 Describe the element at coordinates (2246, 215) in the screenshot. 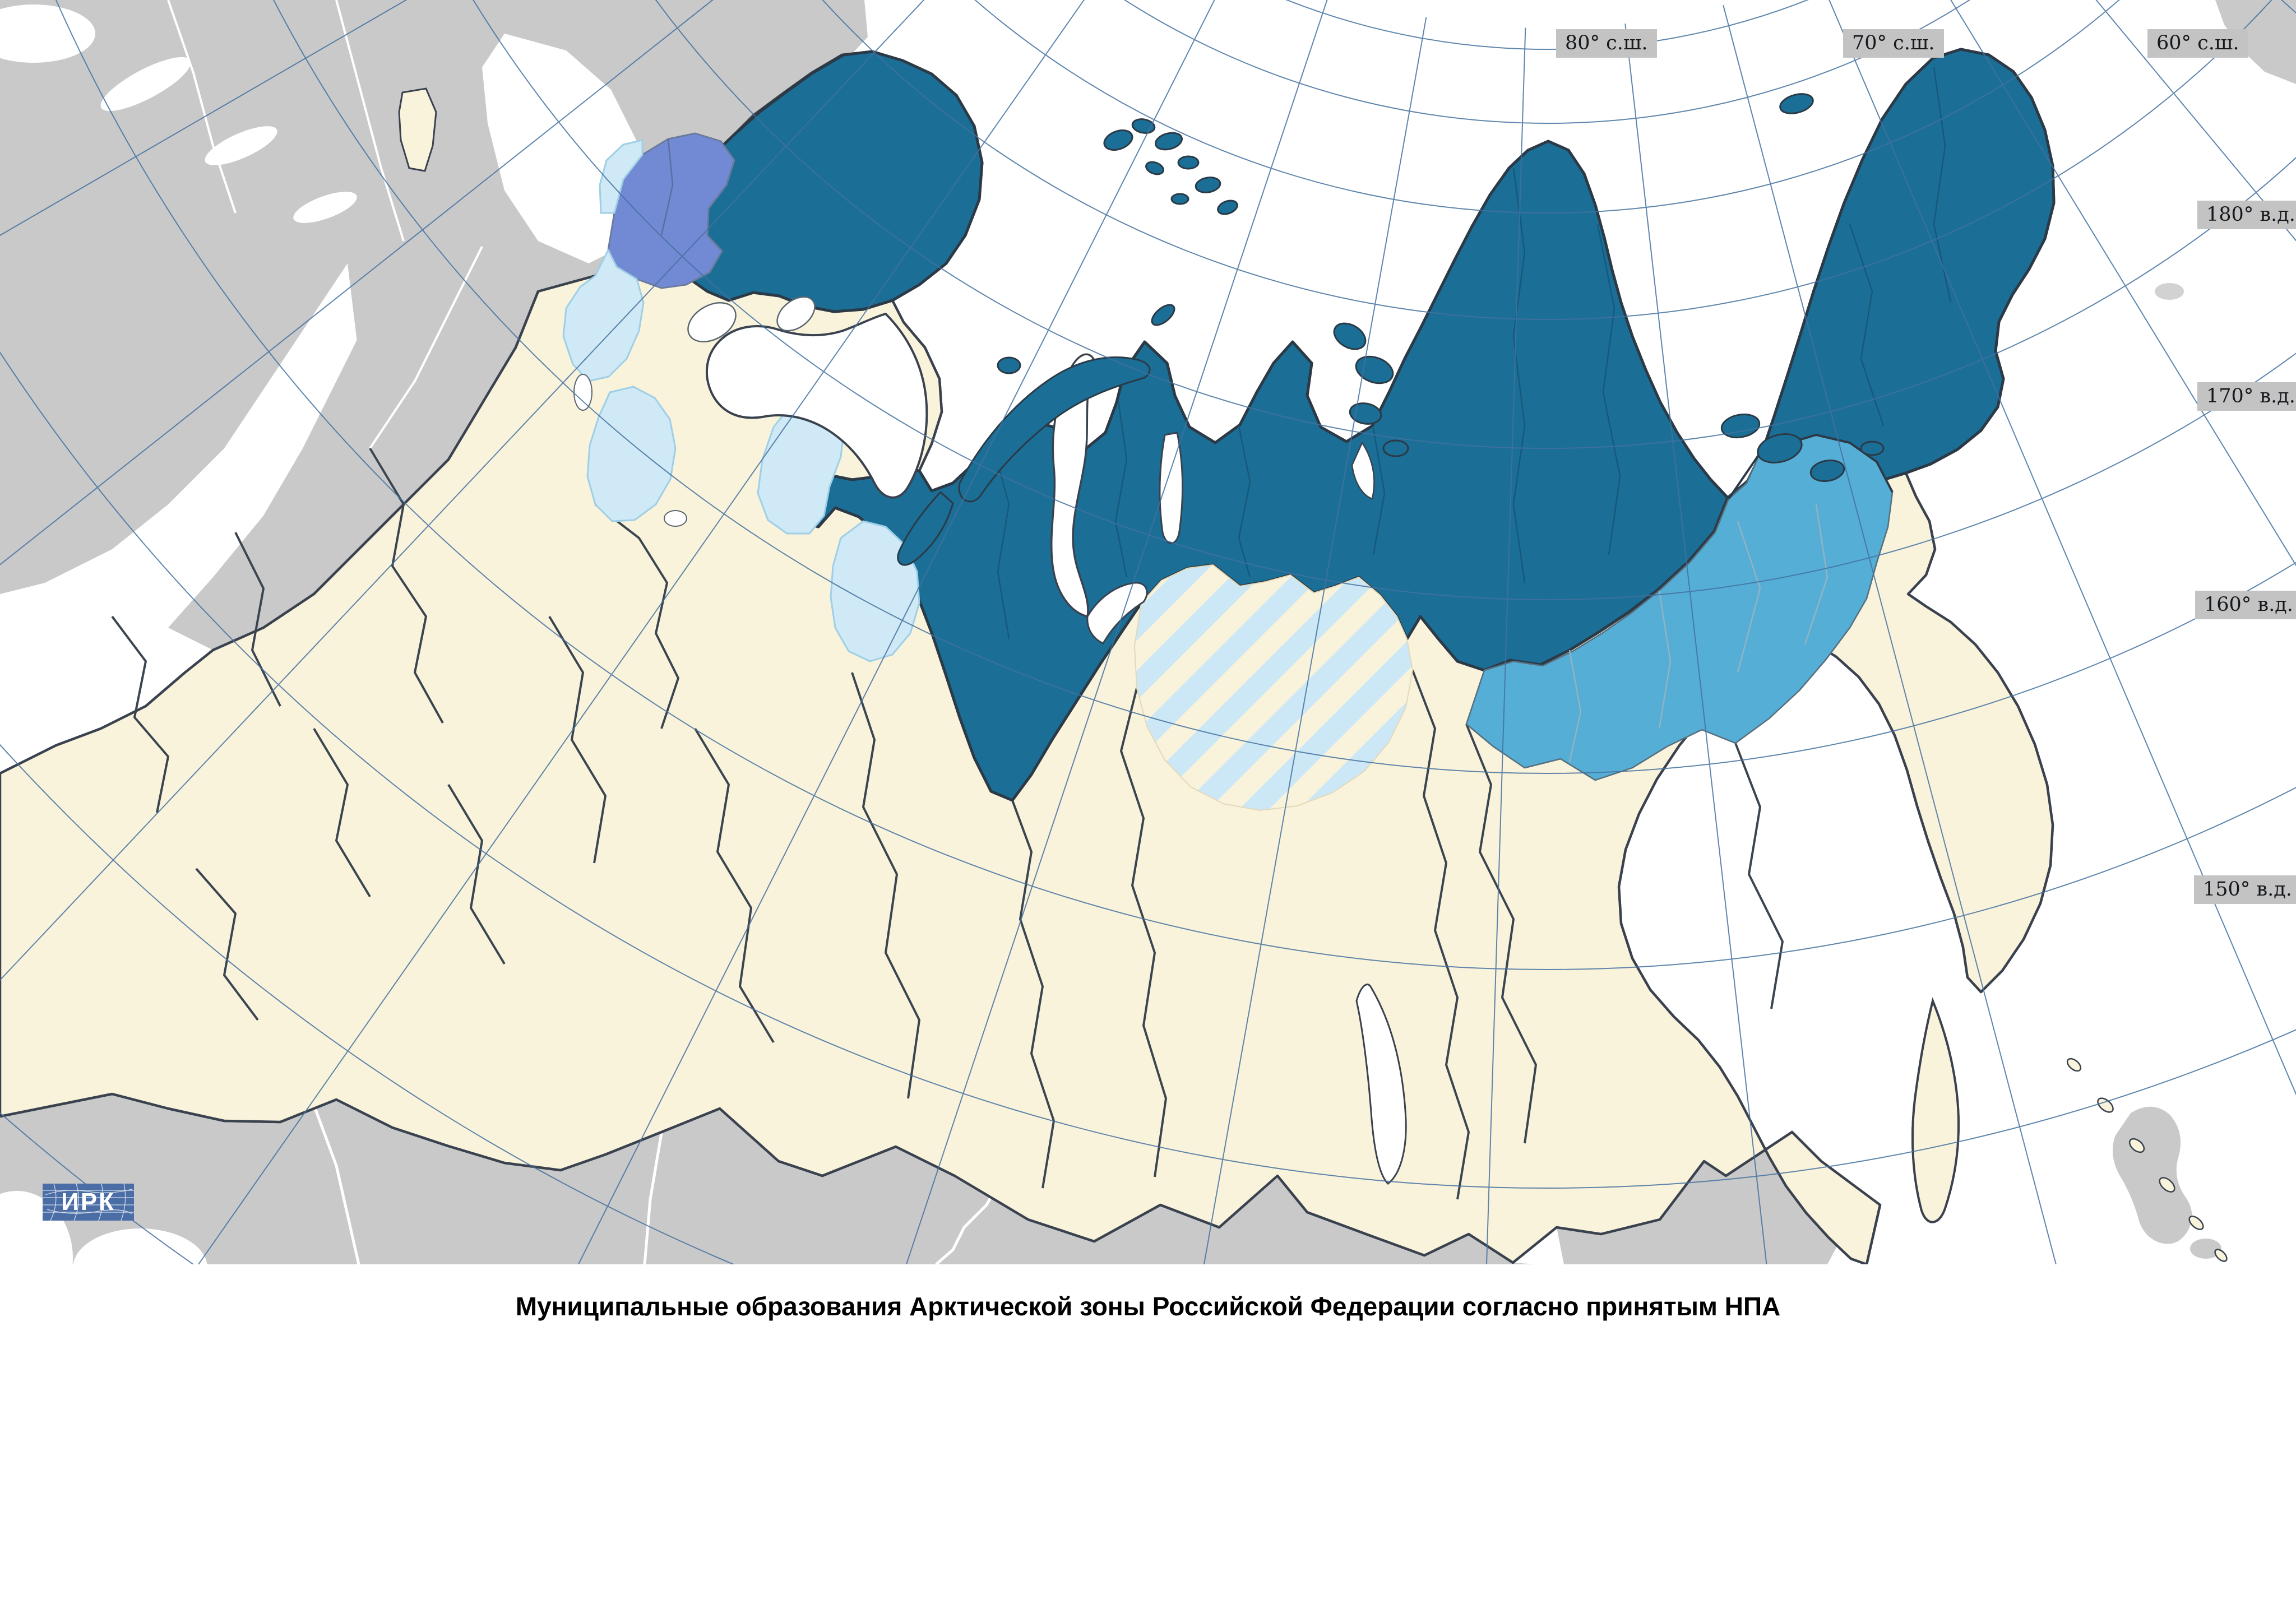

I see `longitude-label-180: 180° в.д.` at that location.